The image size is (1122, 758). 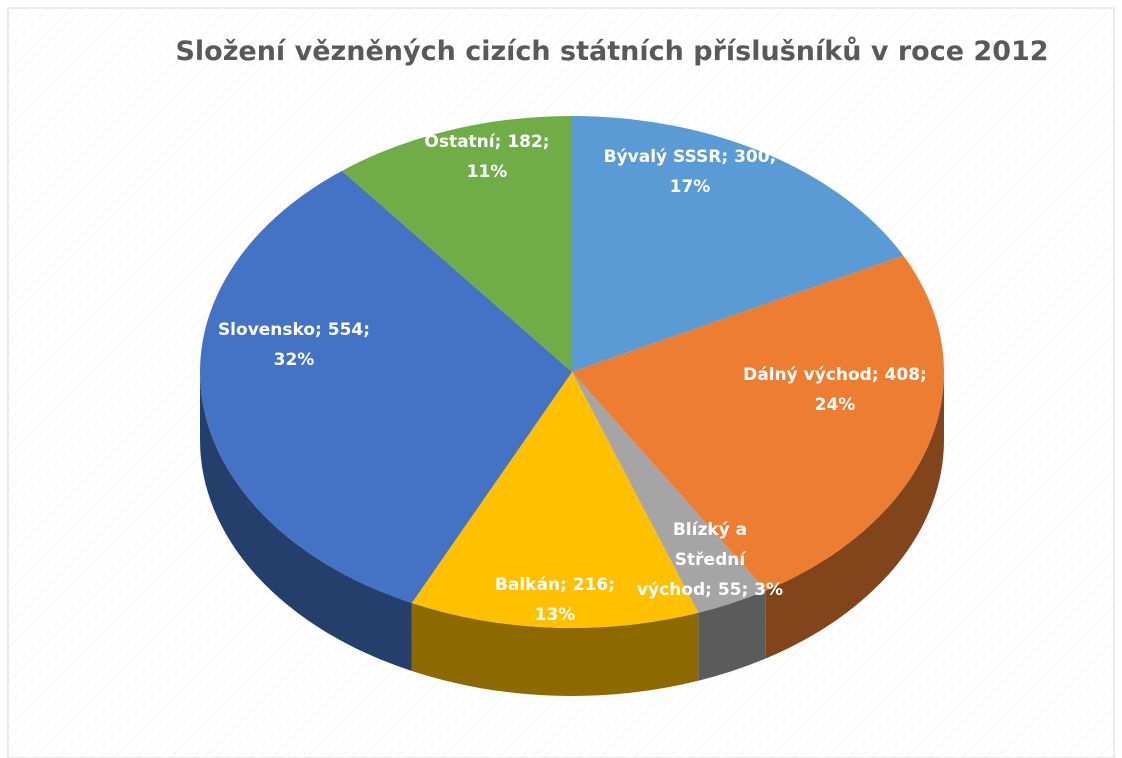 I want to click on data-label: Ostatní; 182; 11%, so click(x=487, y=157).